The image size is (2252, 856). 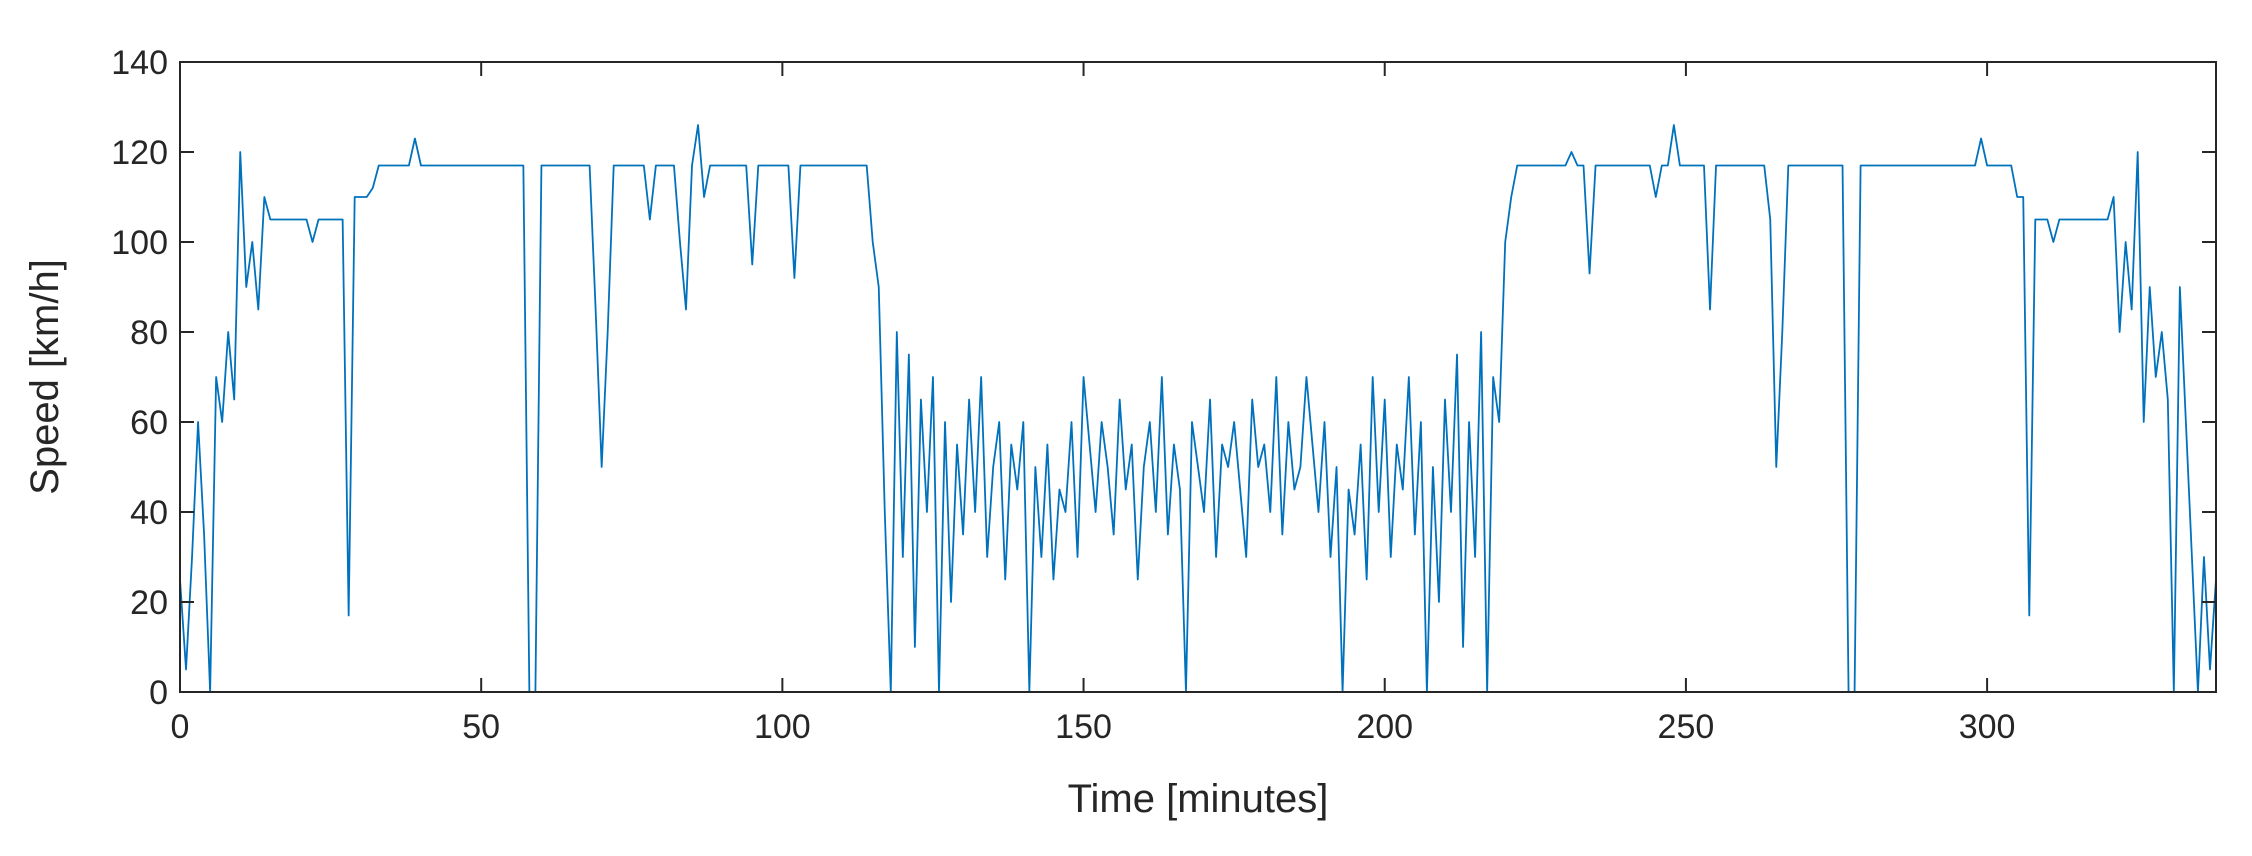 What do you see at coordinates (782, 727) in the screenshot?
I see `x-tick-label: 100` at bounding box center [782, 727].